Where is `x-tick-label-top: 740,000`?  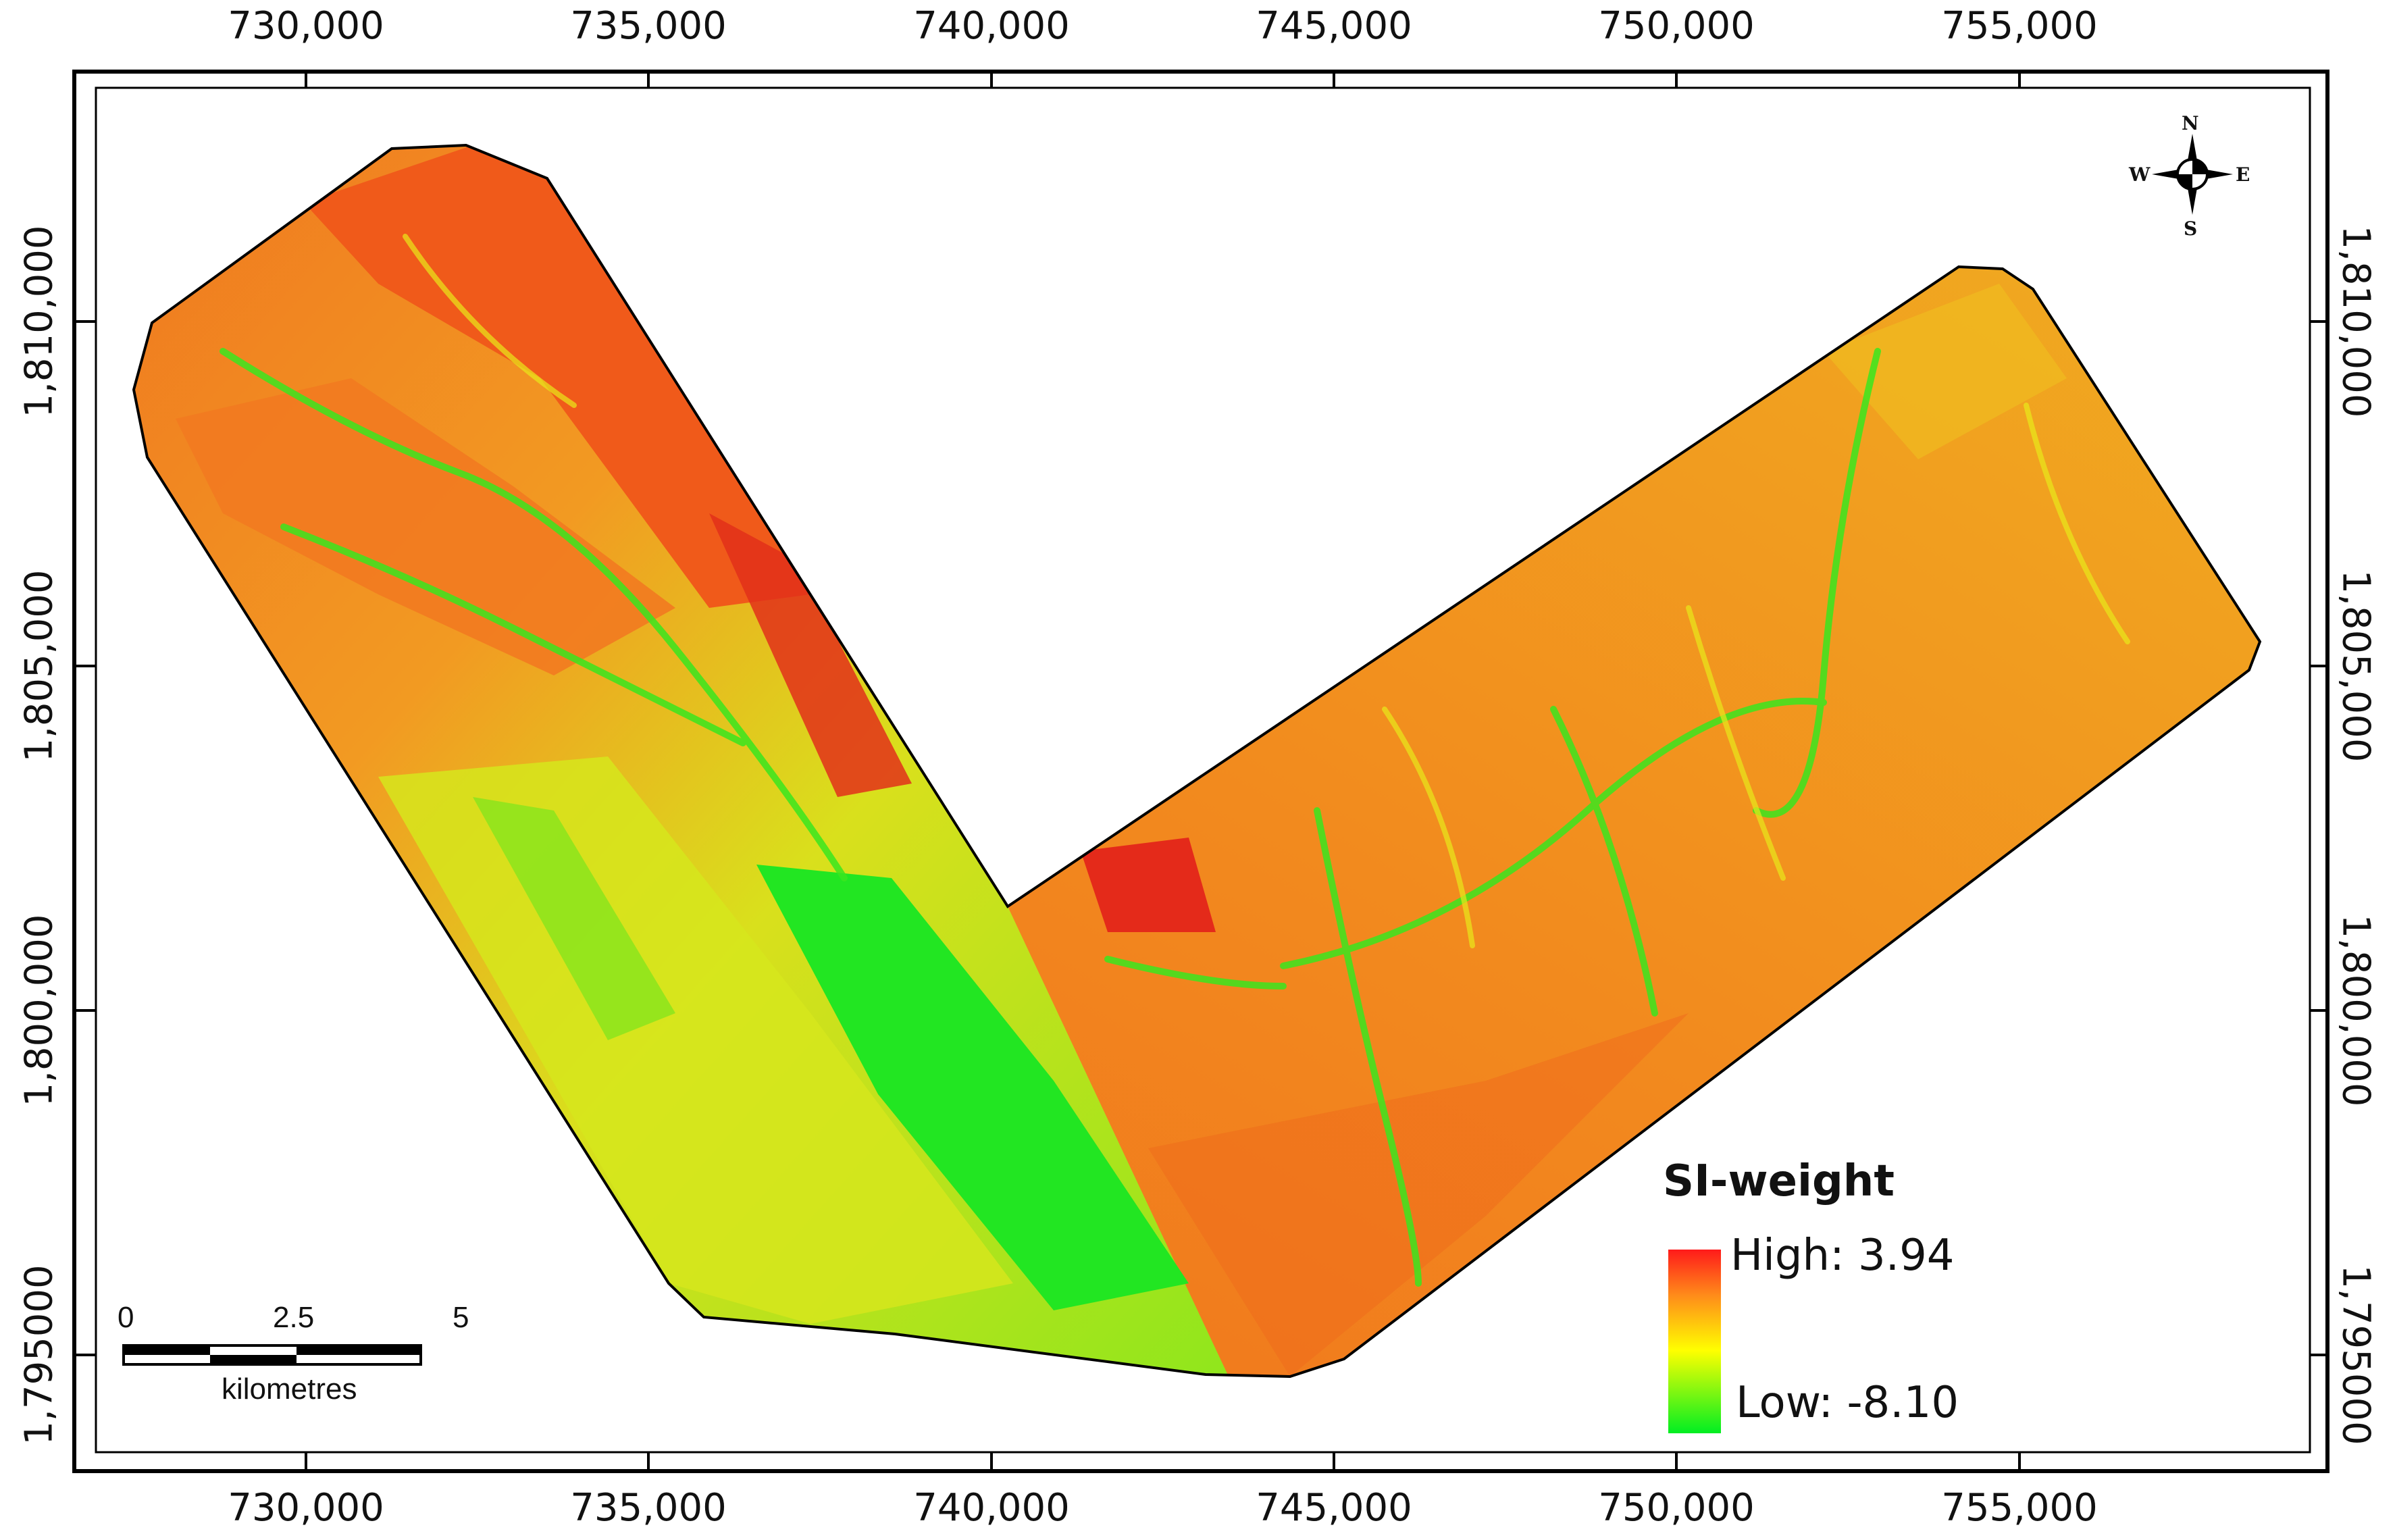
x-tick-label-top: 740,000 is located at coordinates (991, 26).